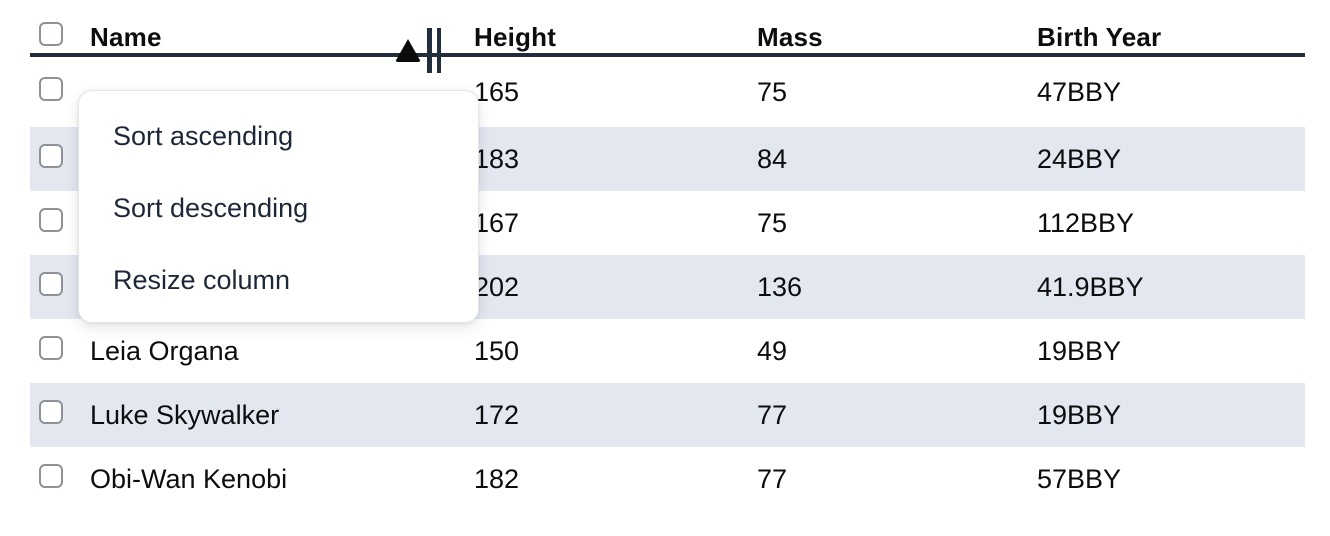 This screenshot has height=536, width=1330. I want to click on column-header-mass-label: Mass, so click(790, 37).